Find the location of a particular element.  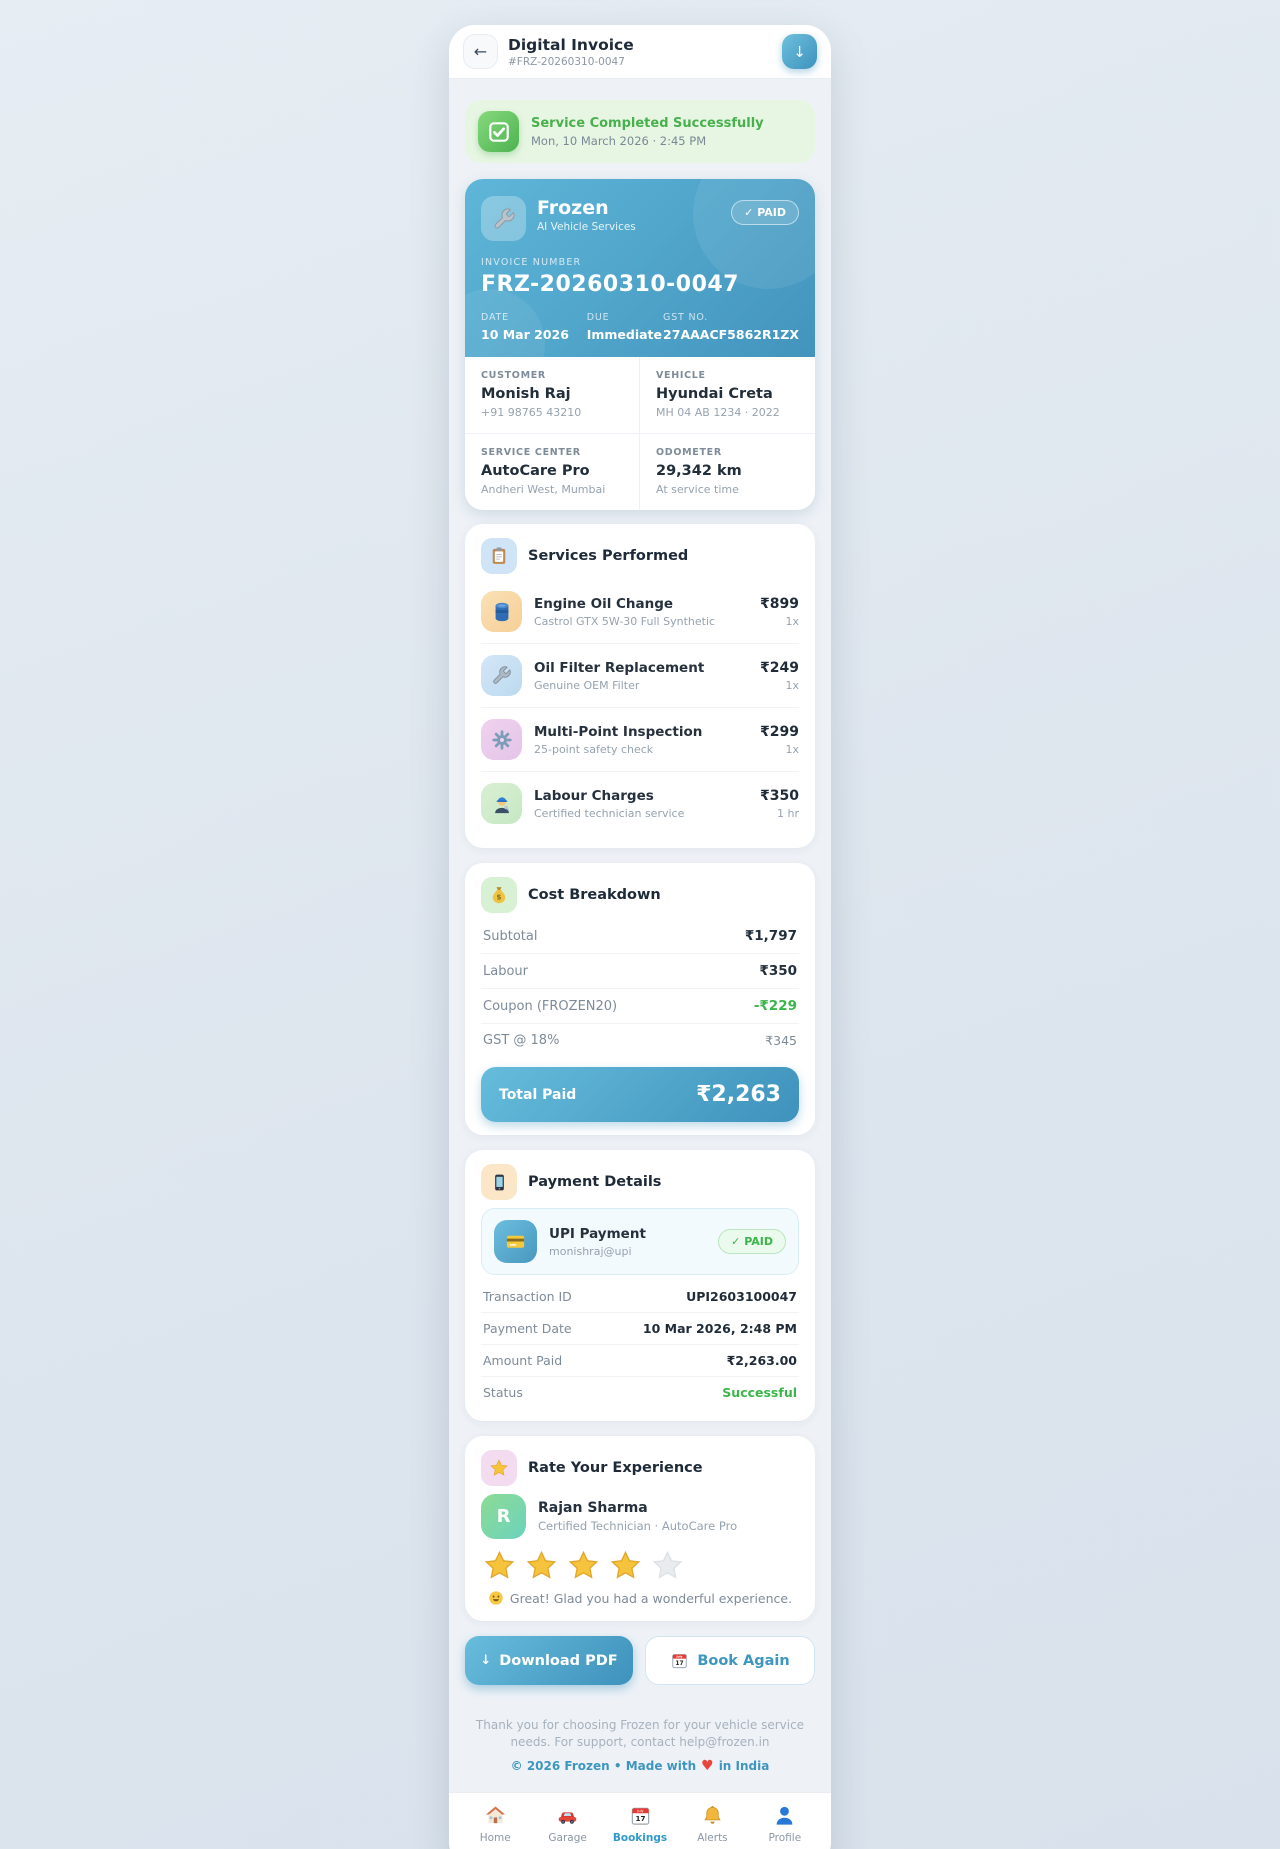

invoice-number-label: INVOICE NUMBER is located at coordinates (531, 262).